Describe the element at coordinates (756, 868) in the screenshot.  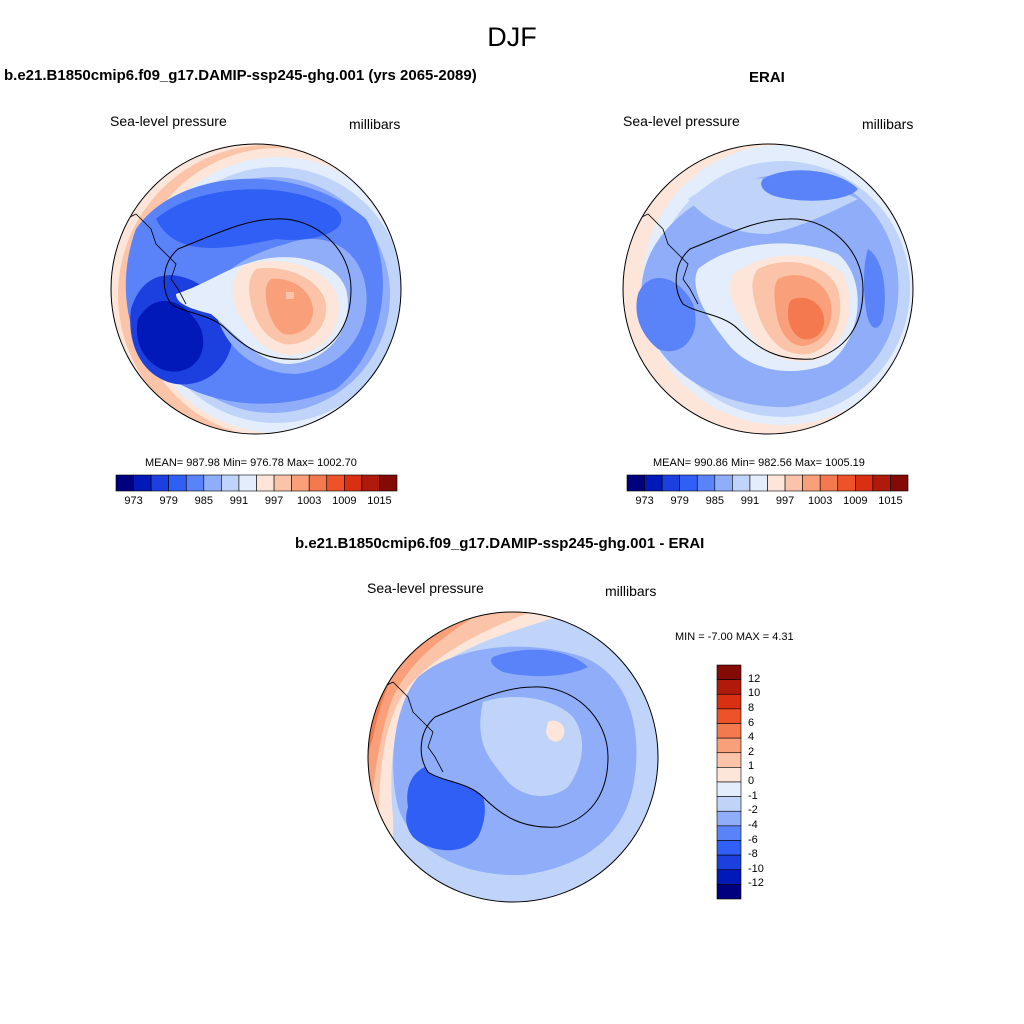
I see `colorbar-tick-label: -10` at that location.